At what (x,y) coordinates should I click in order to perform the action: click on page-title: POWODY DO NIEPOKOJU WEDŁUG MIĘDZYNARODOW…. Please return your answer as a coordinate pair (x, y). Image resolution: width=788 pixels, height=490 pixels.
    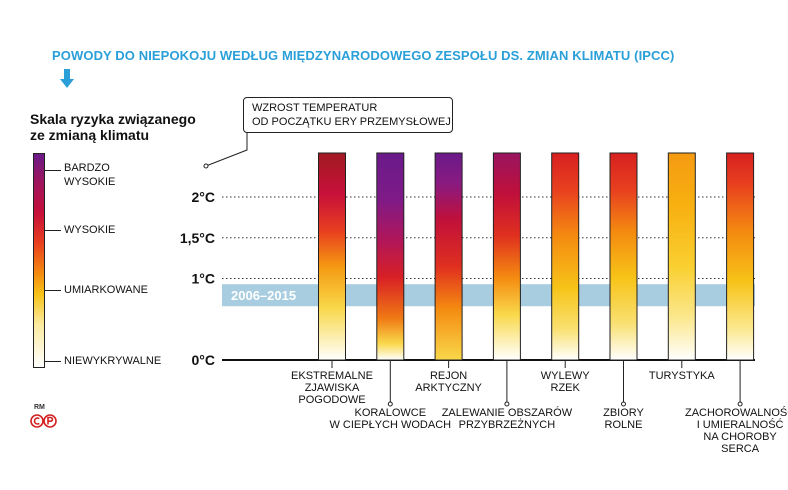
    Looking at the image, I should click on (363, 55).